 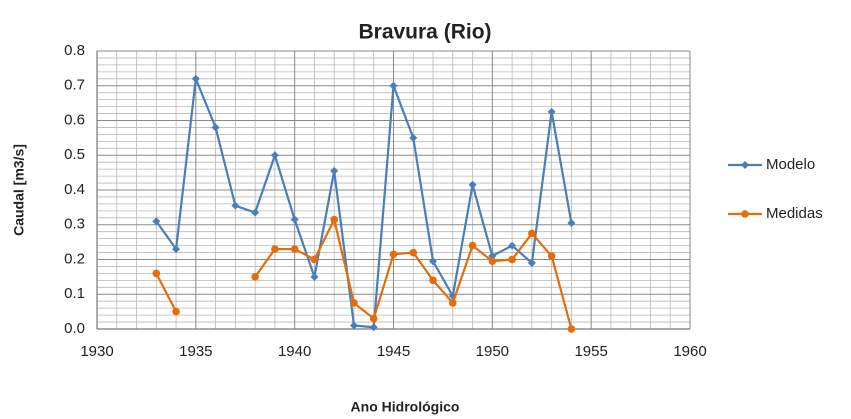 What do you see at coordinates (166, 292) in the screenshot?
I see `series-line` at bounding box center [166, 292].